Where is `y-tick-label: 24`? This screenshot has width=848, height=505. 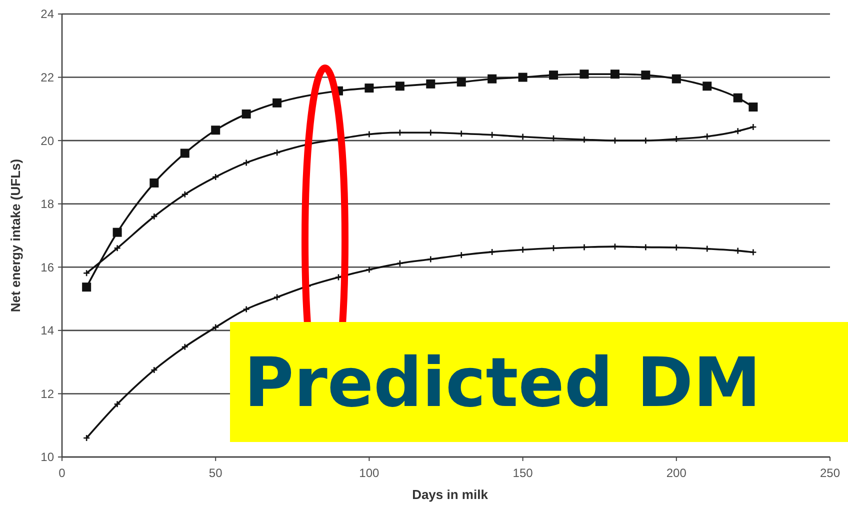 y-tick-label: 24 is located at coordinates (47, 14).